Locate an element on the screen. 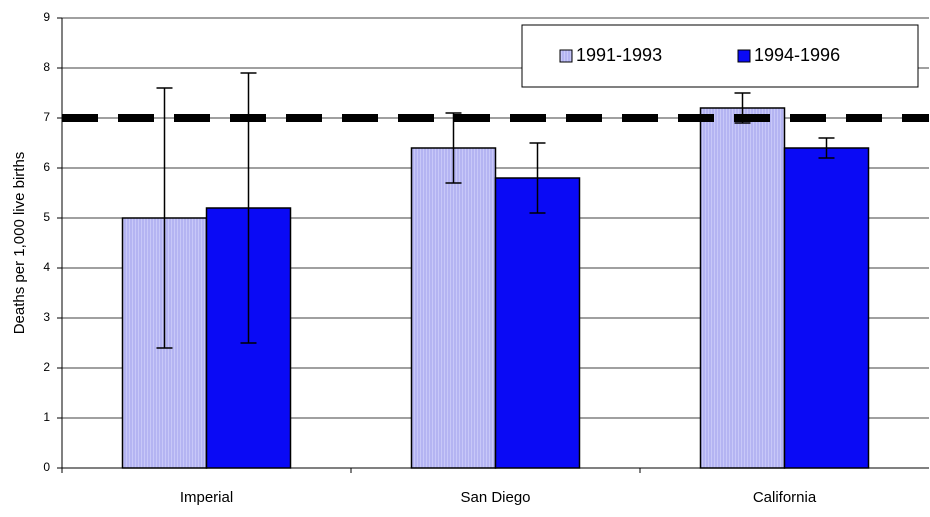 This screenshot has height=517, width=930. y-tick-label: 9 is located at coordinates (46, 17).